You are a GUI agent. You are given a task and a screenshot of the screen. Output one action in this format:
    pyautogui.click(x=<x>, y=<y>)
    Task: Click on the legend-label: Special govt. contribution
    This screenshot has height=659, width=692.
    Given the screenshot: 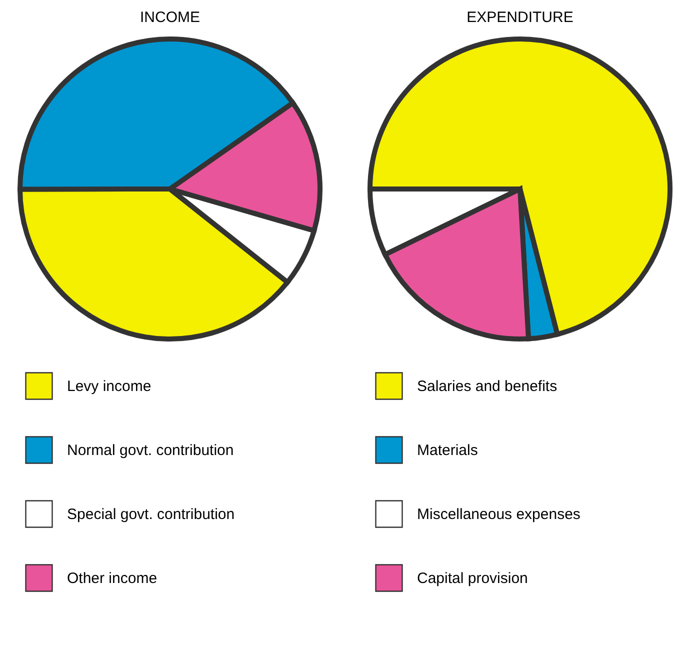 What is the action you would take?
    pyautogui.click(x=151, y=514)
    